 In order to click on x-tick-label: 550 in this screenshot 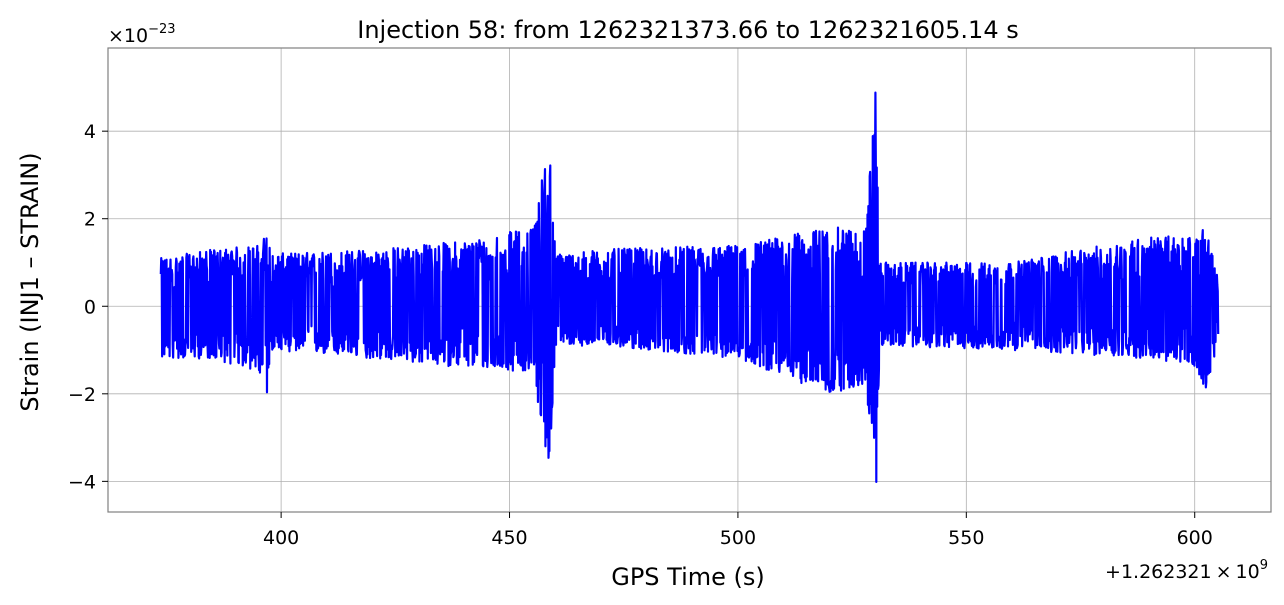, I will do `click(966, 538)`.